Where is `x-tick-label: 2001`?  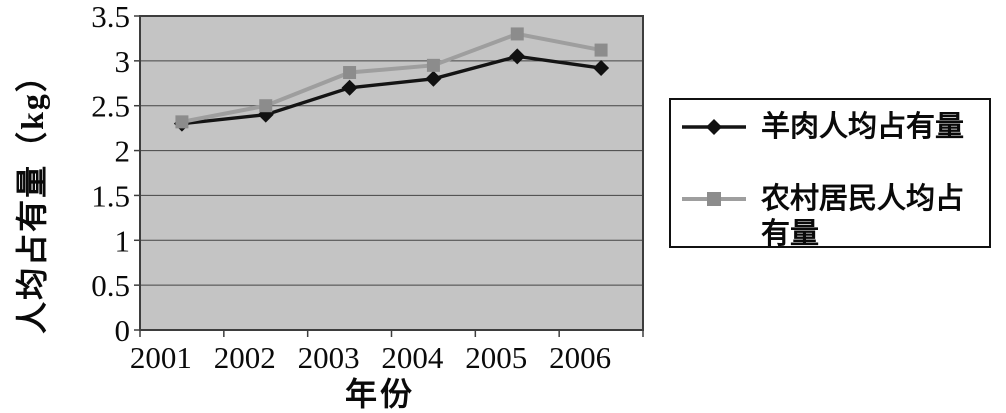 x-tick-label: 2001 is located at coordinates (161, 357).